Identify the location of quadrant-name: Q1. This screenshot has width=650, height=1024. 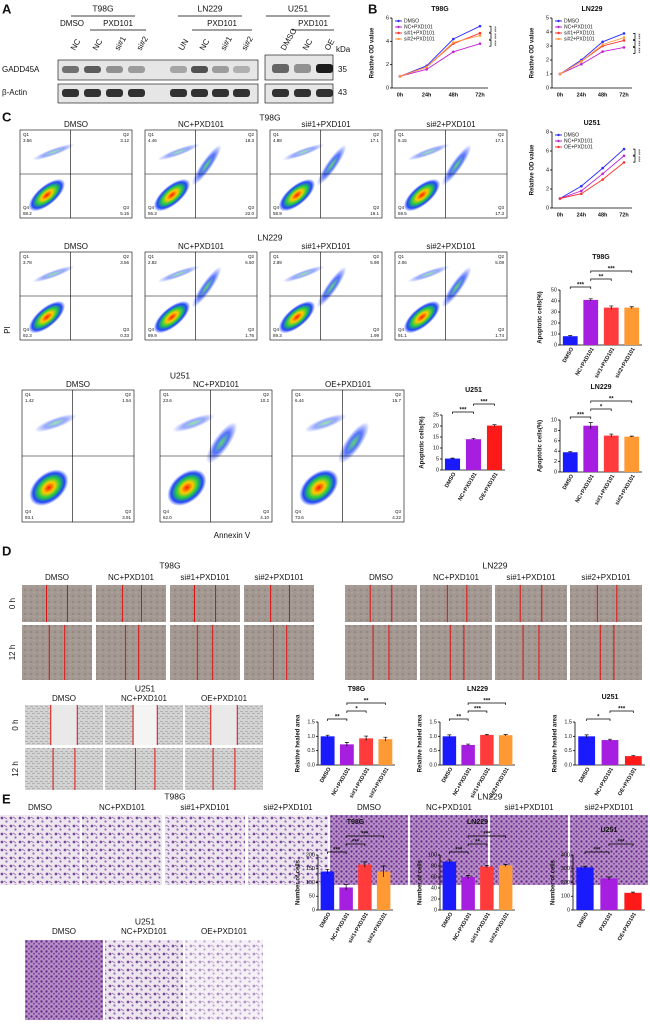
(276, 134).